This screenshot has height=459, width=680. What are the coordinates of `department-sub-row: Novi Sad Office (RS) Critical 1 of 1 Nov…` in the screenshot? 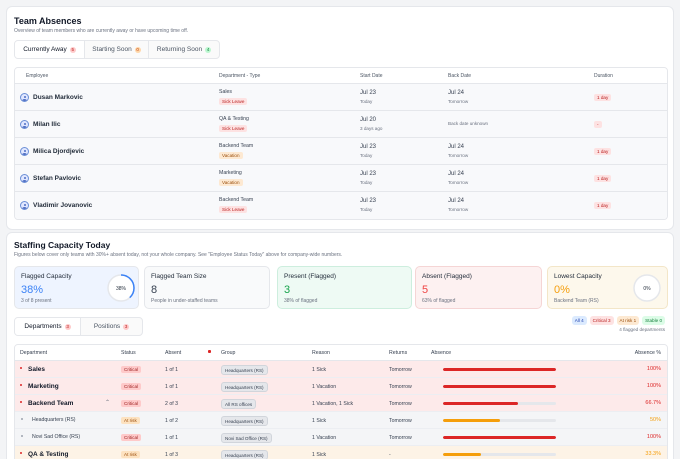 It's located at (341, 437).